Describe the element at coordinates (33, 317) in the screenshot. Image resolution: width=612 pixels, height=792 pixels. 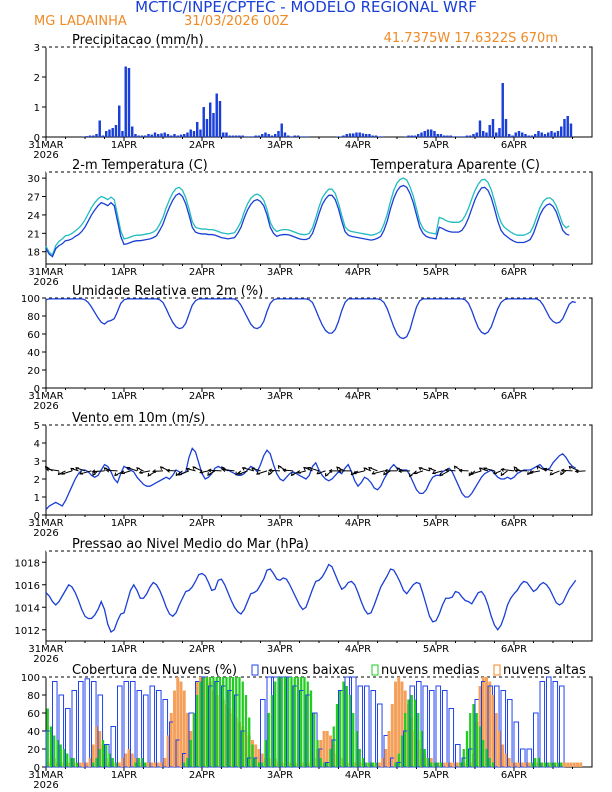
I see `rh-ytick-label: 80` at that location.